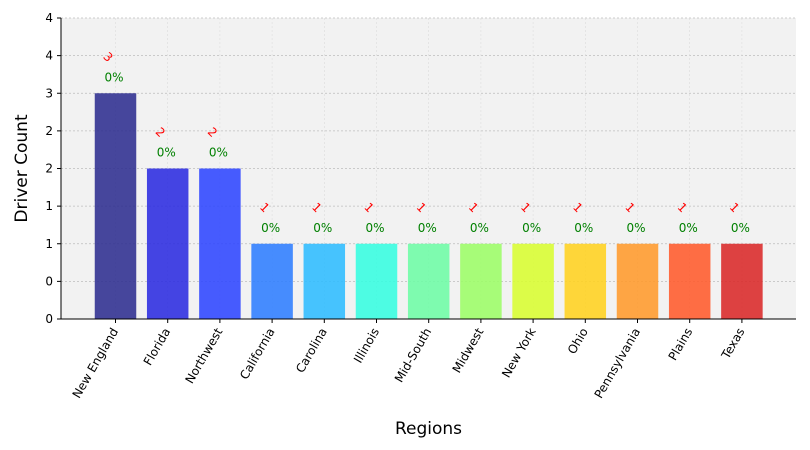 Image resolution: width=810 pixels, height=450 pixels. I want to click on y-ticks: 0 0 1 1 2 2 3 4 4, so click(53, 168).